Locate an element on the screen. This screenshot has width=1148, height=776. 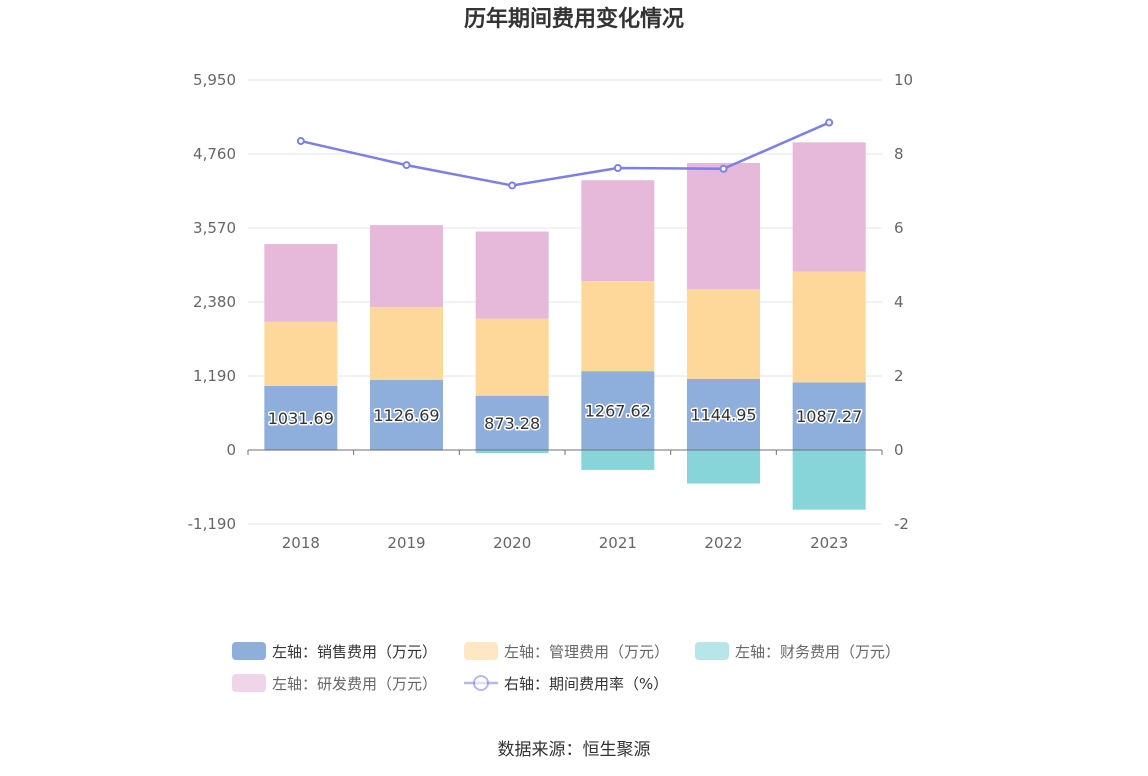
bar-value-label: 1144.95 is located at coordinates (723, 414).